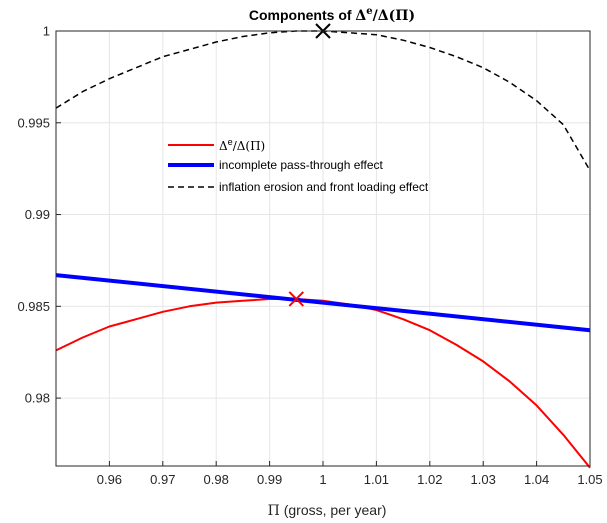 Image resolution: width=607 pixels, height=523 pixels. Describe the element at coordinates (369, 11) in the screenshot. I see `chart-title-sup: e` at that location.